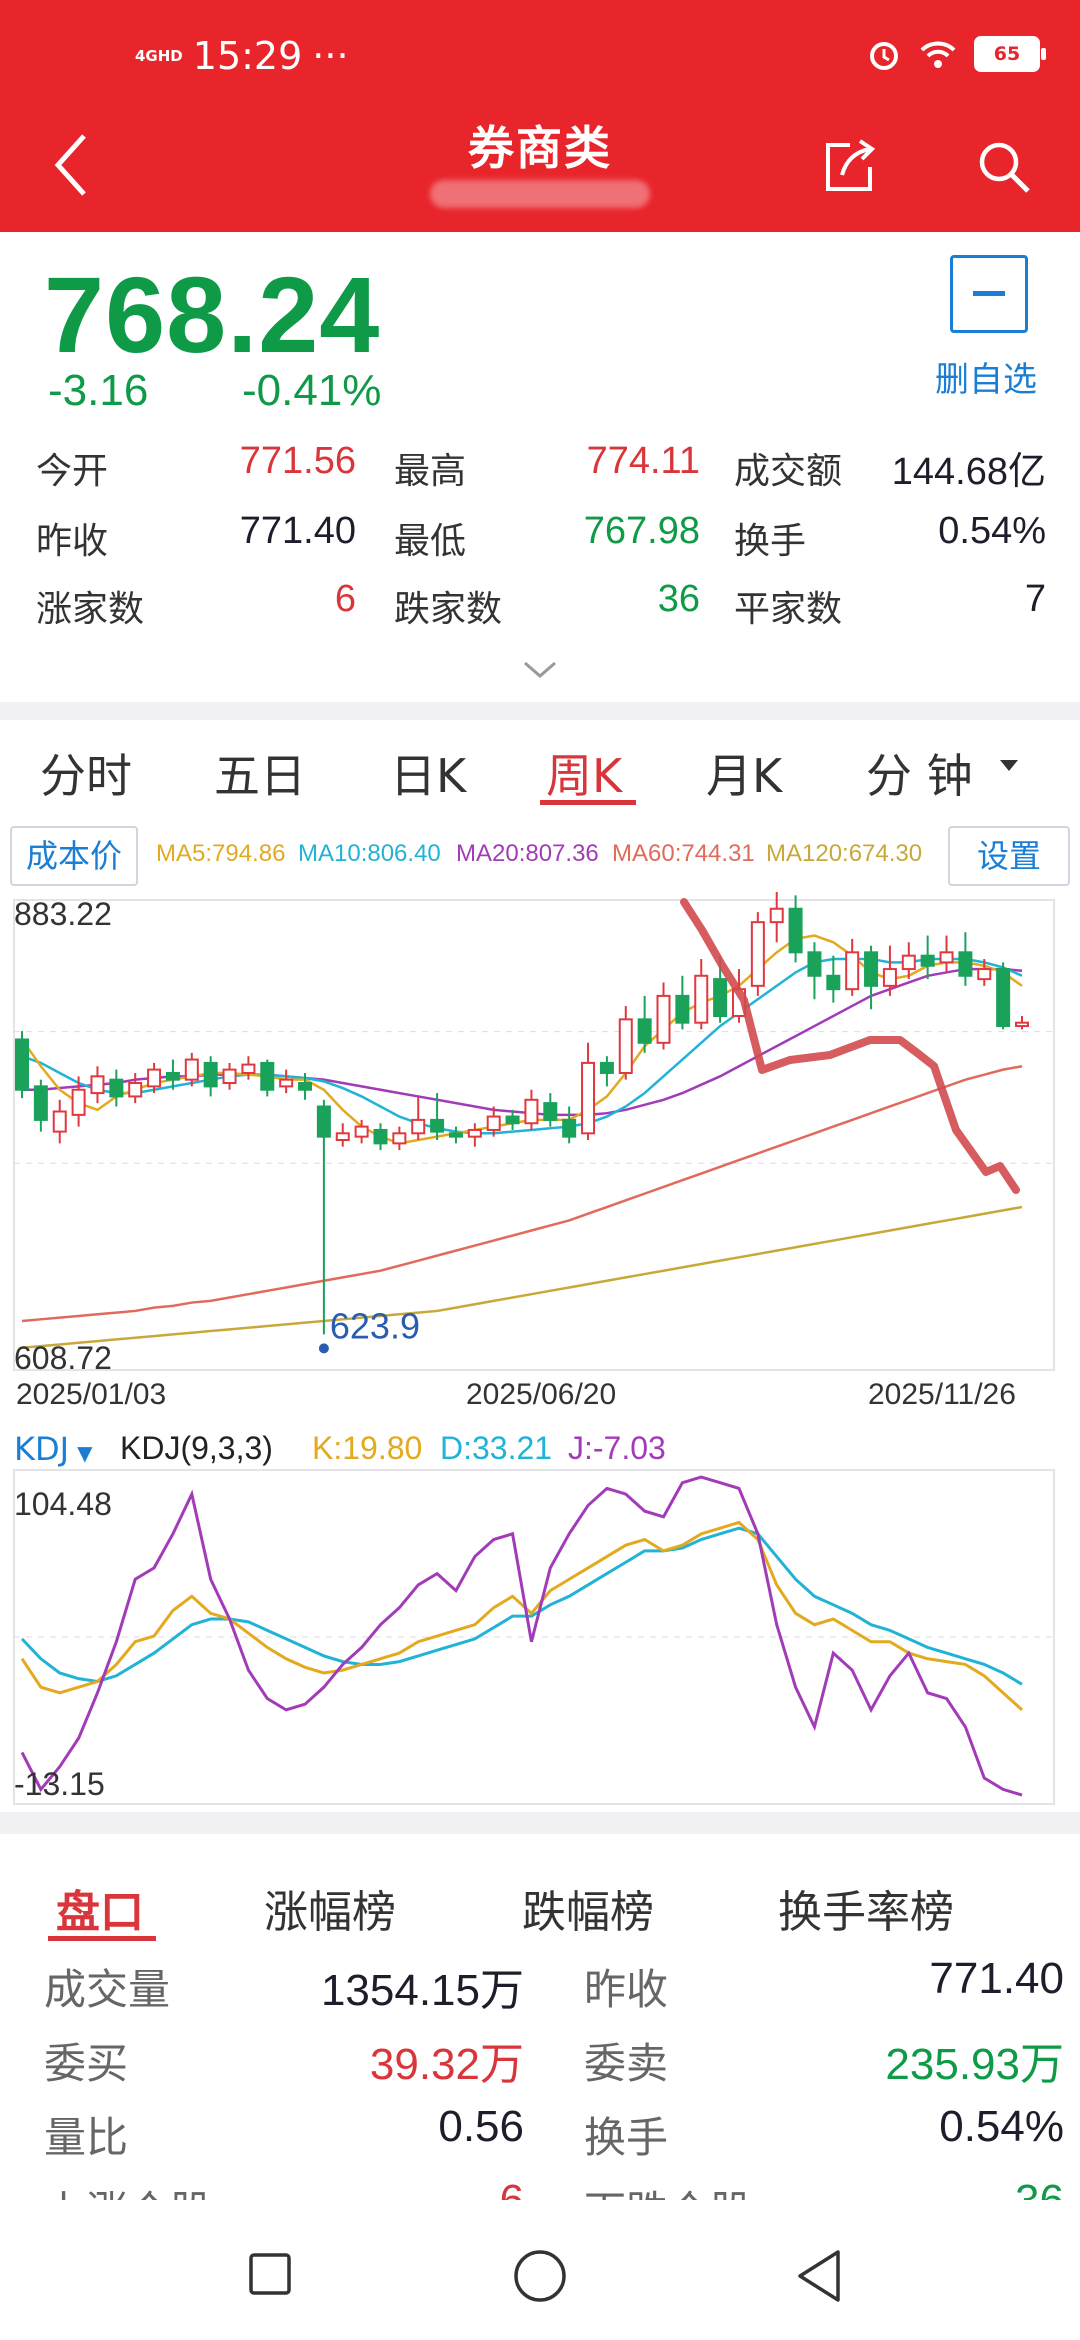 The height and width of the screenshot is (2340, 1080). I want to click on stat-value: 771.40, so click(297, 531).